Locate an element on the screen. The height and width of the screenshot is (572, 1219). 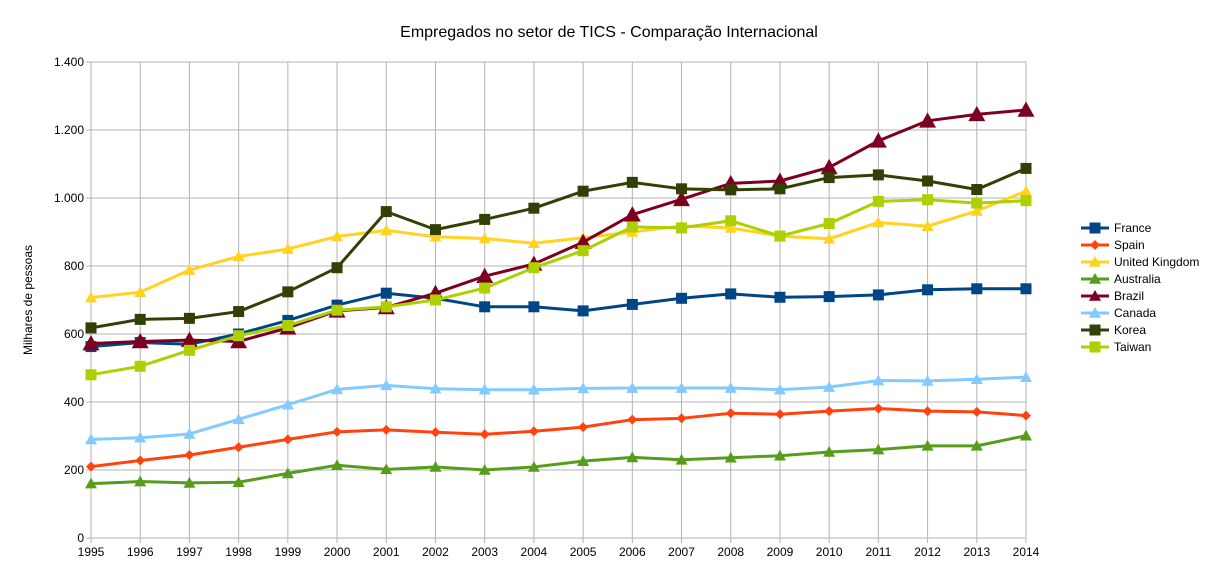
series-line-united-kingdom is located at coordinates (558, 244).